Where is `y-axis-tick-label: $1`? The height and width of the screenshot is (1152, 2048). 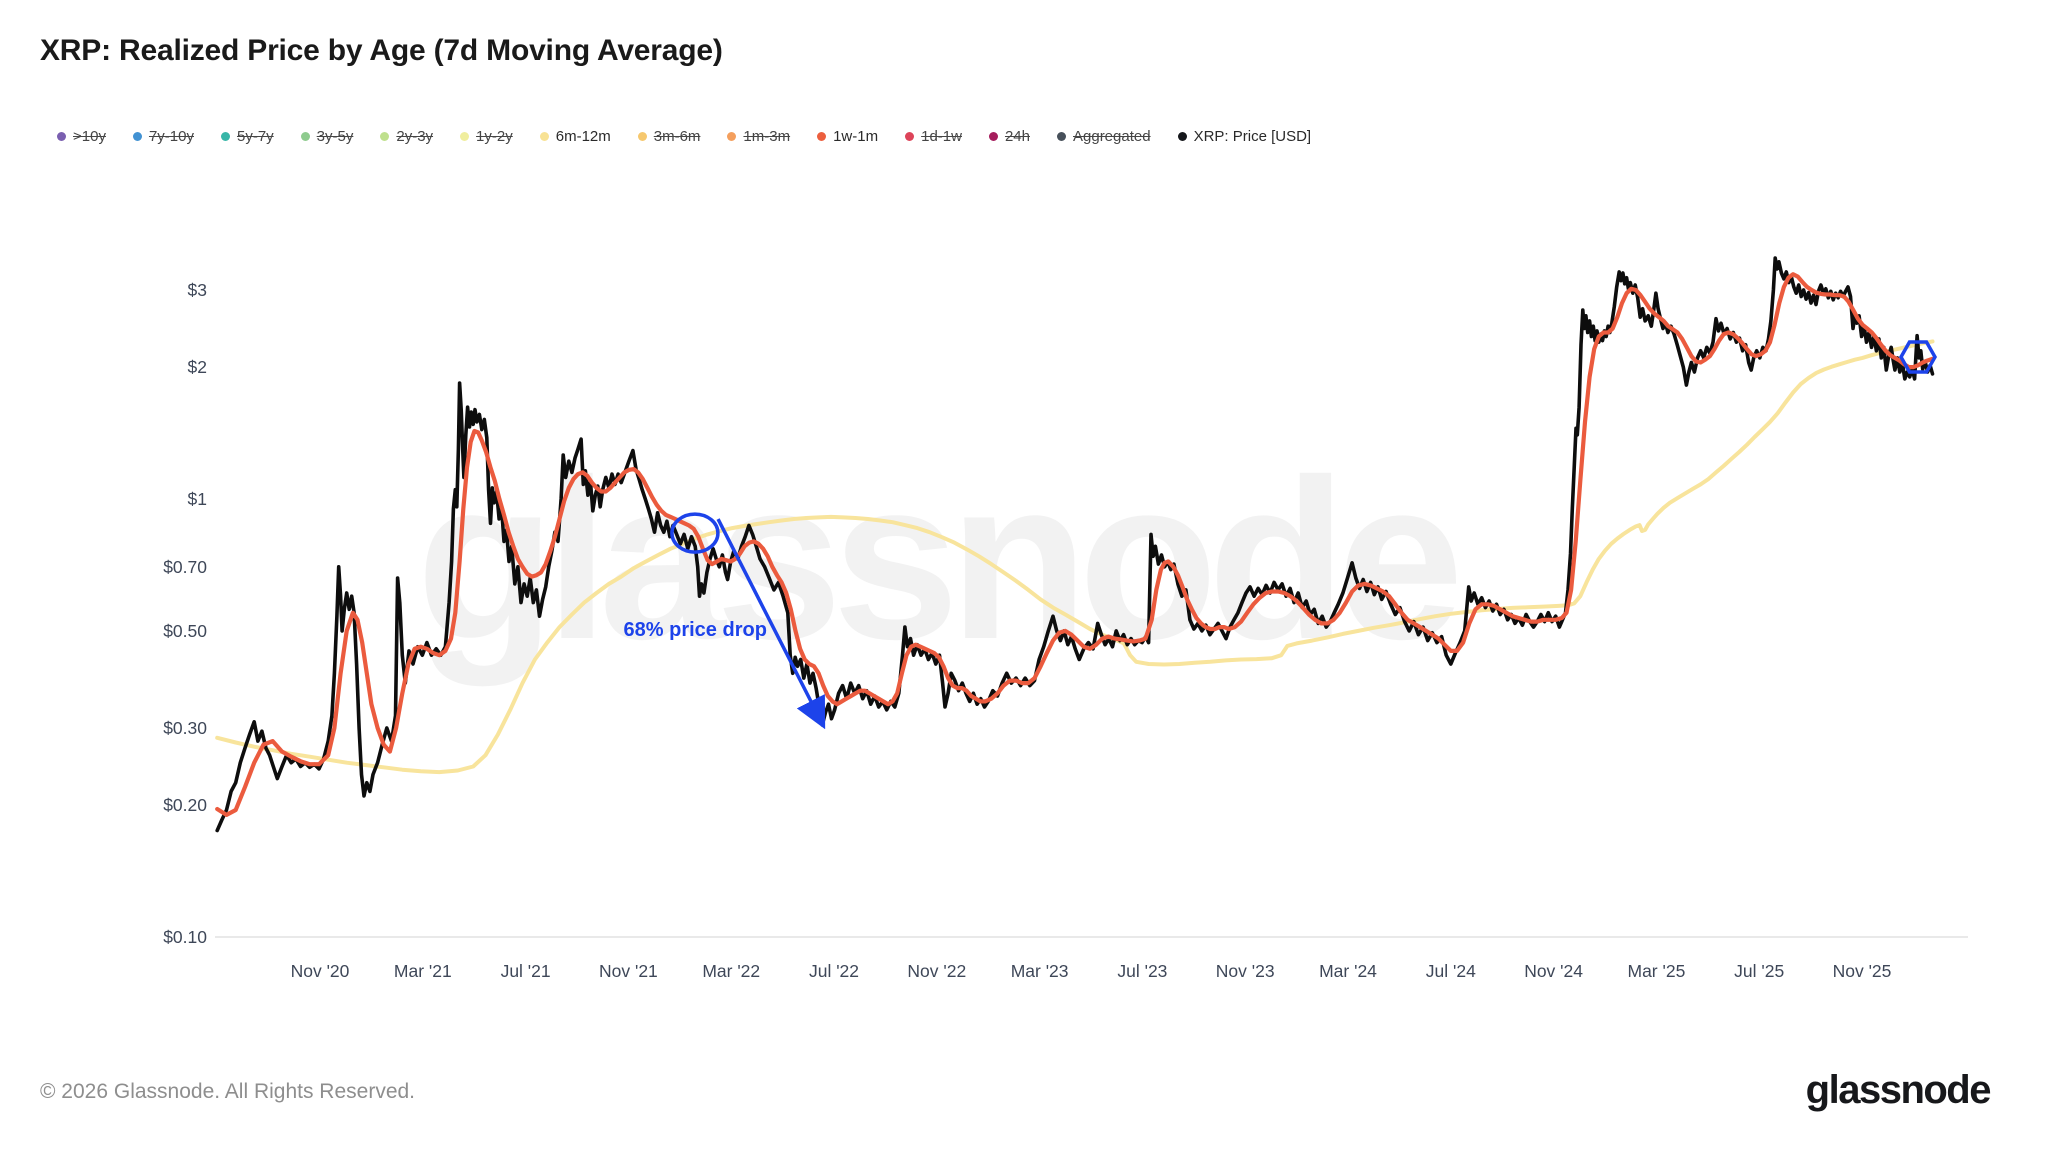
y-axis-tick-label: $1 is located at coordinates (197, 499).